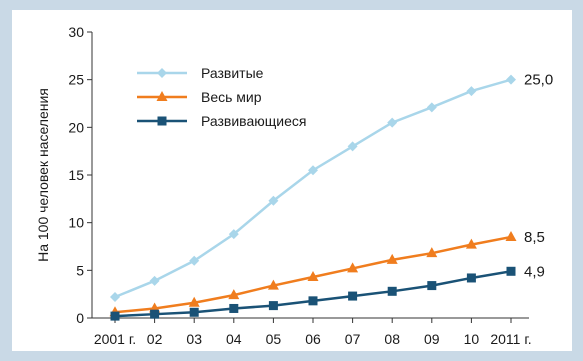 This screenshot has width=583, height=361. Describe the element at coordinates (353, 339) in the screenshot. I see `x-tick-label: 07` at that location.